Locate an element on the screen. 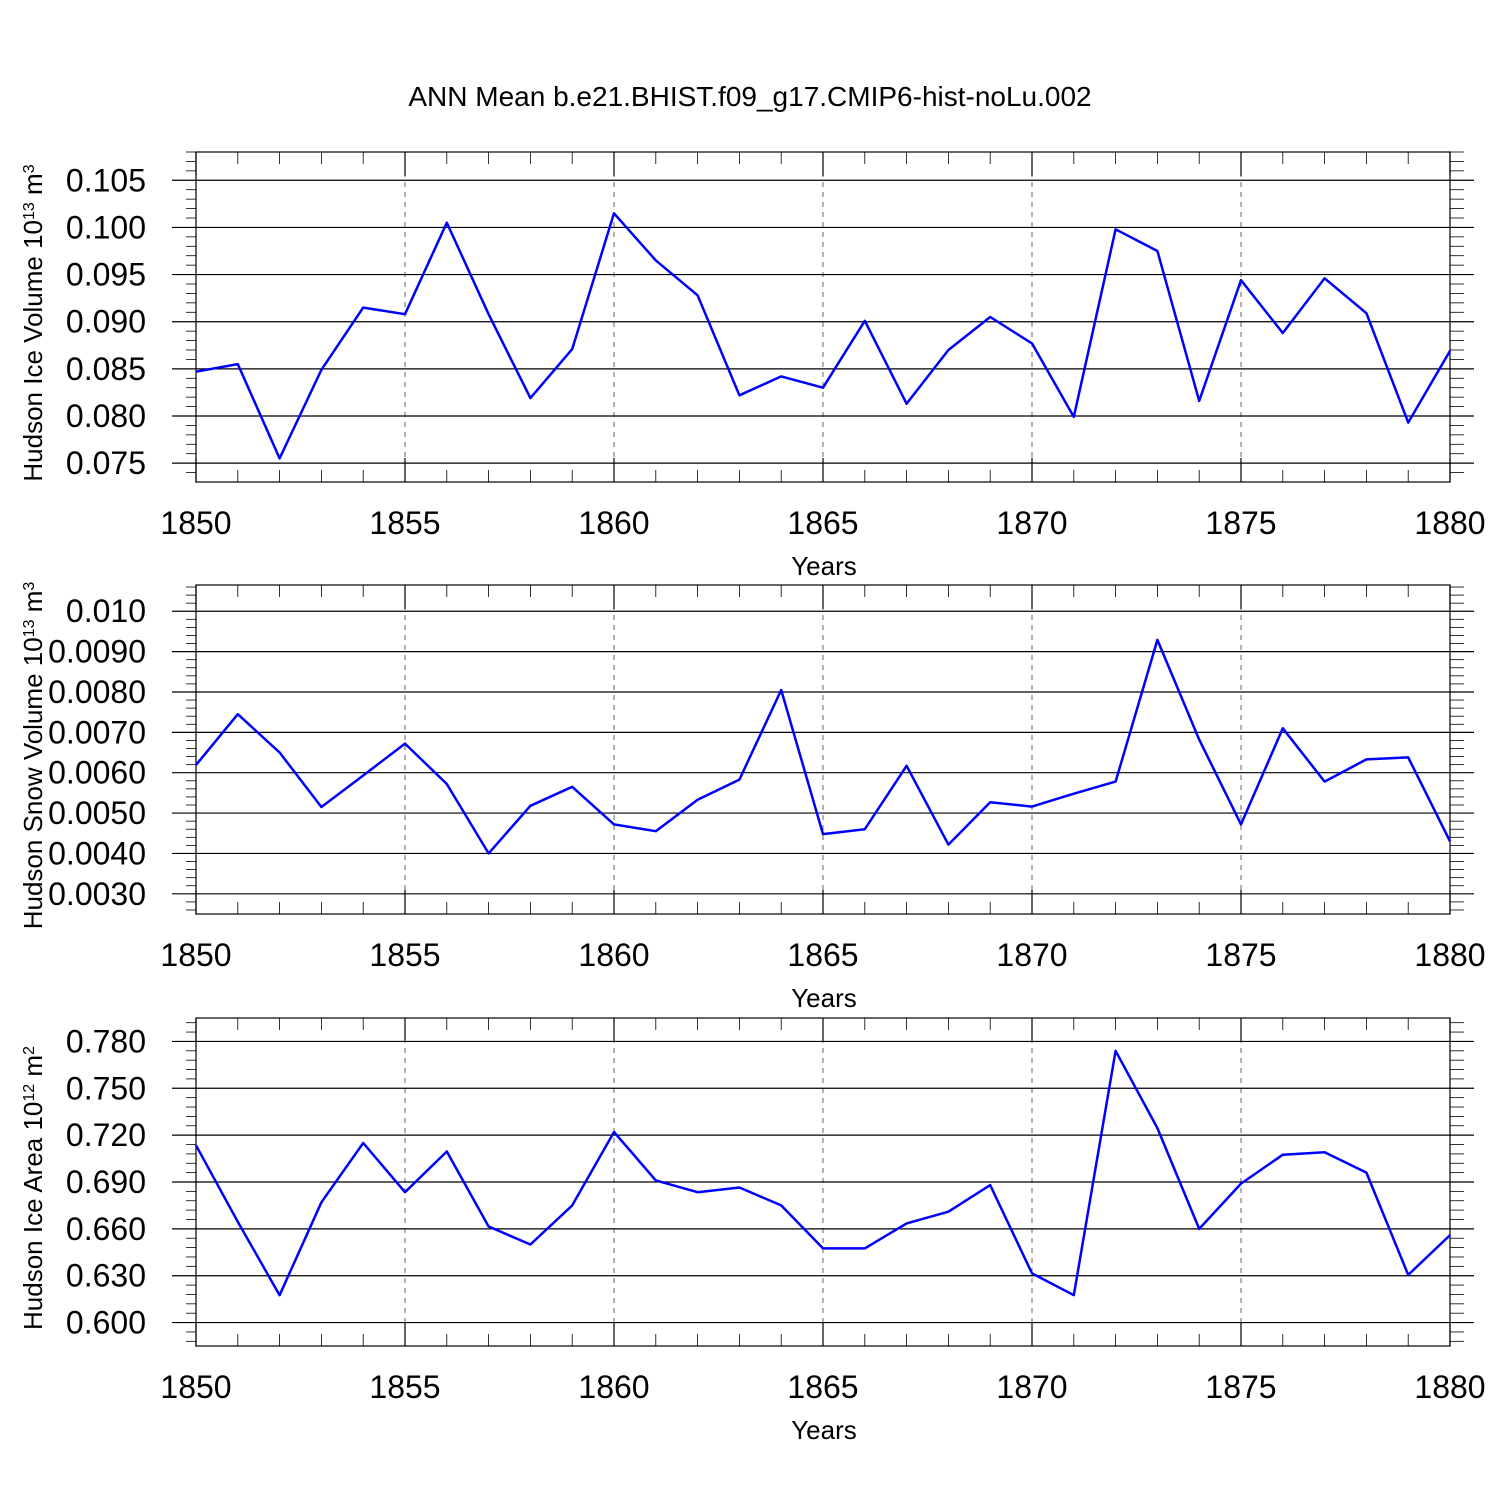 This screenshot has height=1500, width=1500. y-tick-label: 0.0050 is located at coordinates (97, 813).